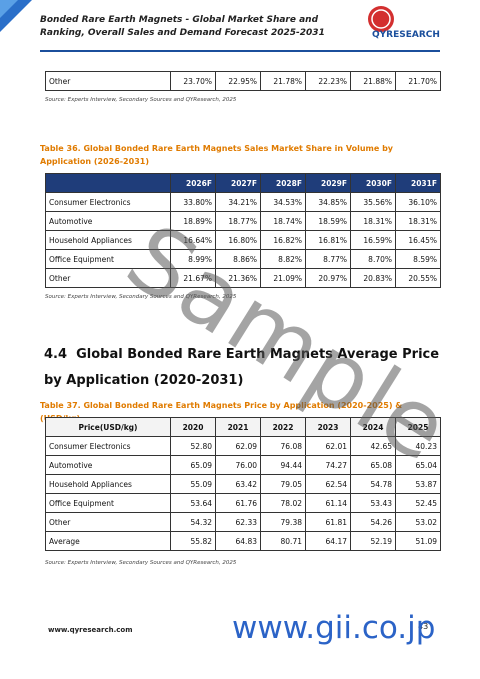  Describe the element at coordinates (193, 427) in the screenshot. I see `table-cell: 2020` at that location.